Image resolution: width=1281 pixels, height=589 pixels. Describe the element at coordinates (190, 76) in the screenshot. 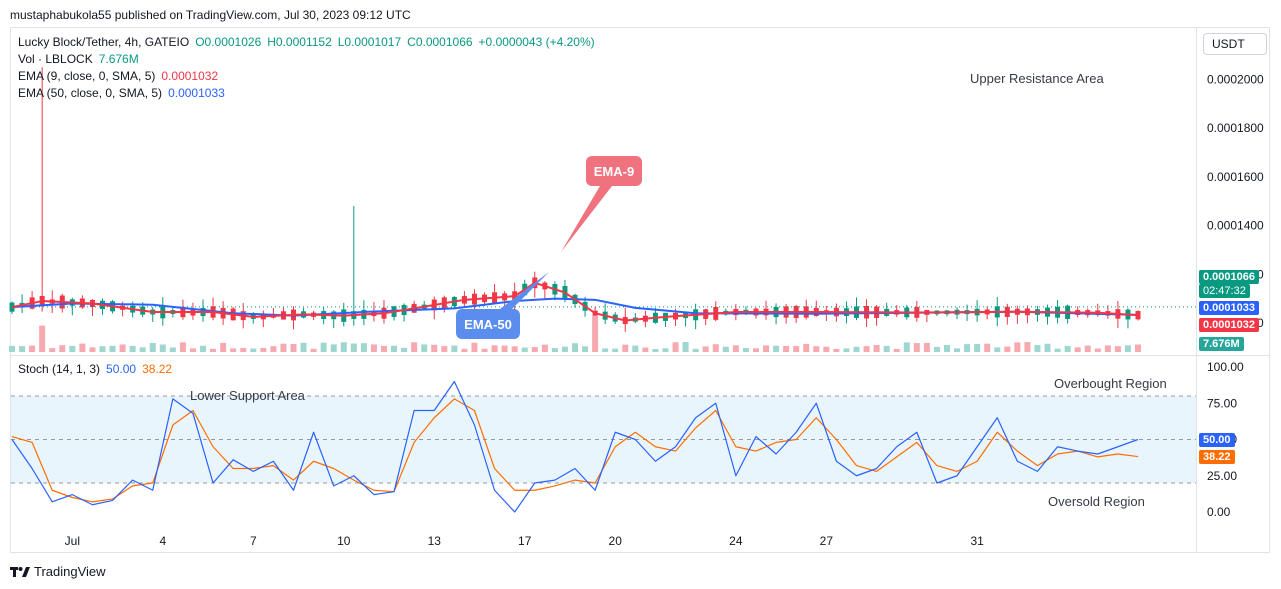

I see `ema9-value: 0.0001032` at that location.